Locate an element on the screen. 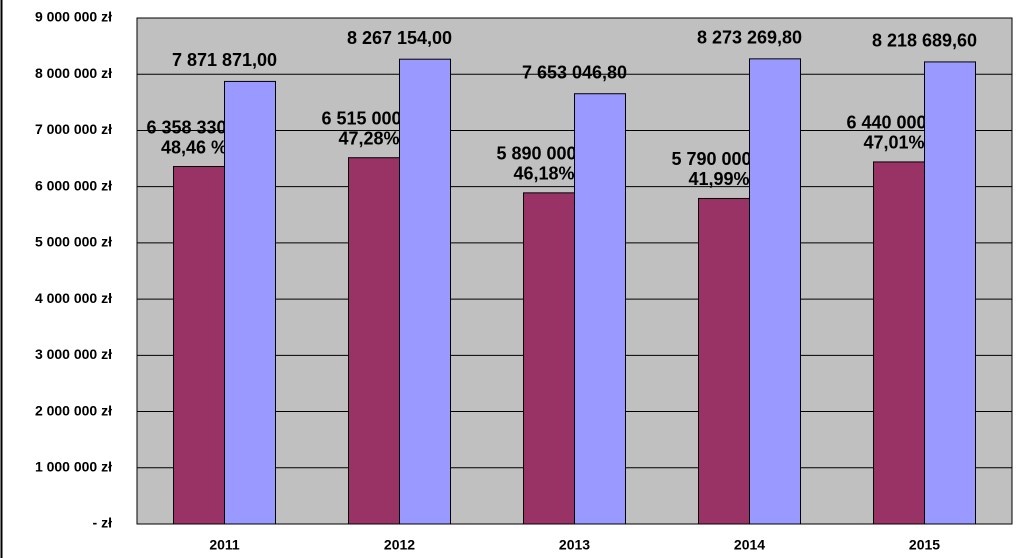 The width and height of the screenshot is (1017, 558). data-label: 8 267 154,00 is located at coordinates (399, 38).